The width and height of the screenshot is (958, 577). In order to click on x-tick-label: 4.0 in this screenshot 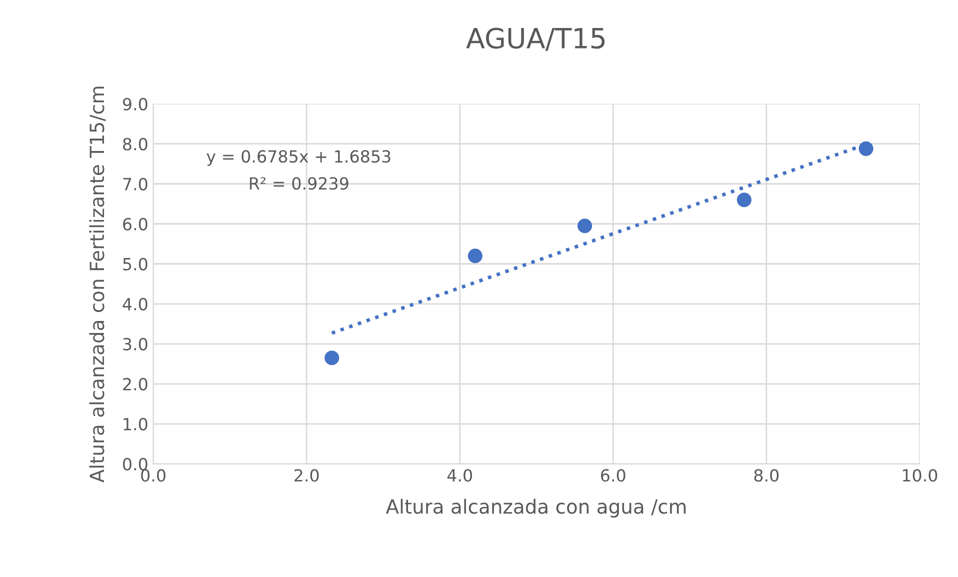, I will do `click(459, 475)`.